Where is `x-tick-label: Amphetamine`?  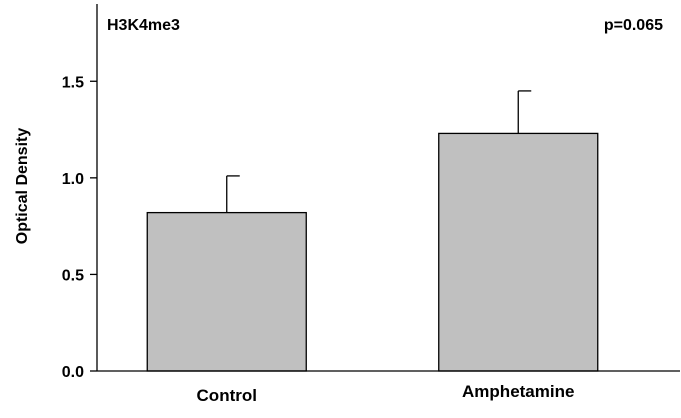
x-tick-label: Amphetamine is located at coordinates (518, 391).